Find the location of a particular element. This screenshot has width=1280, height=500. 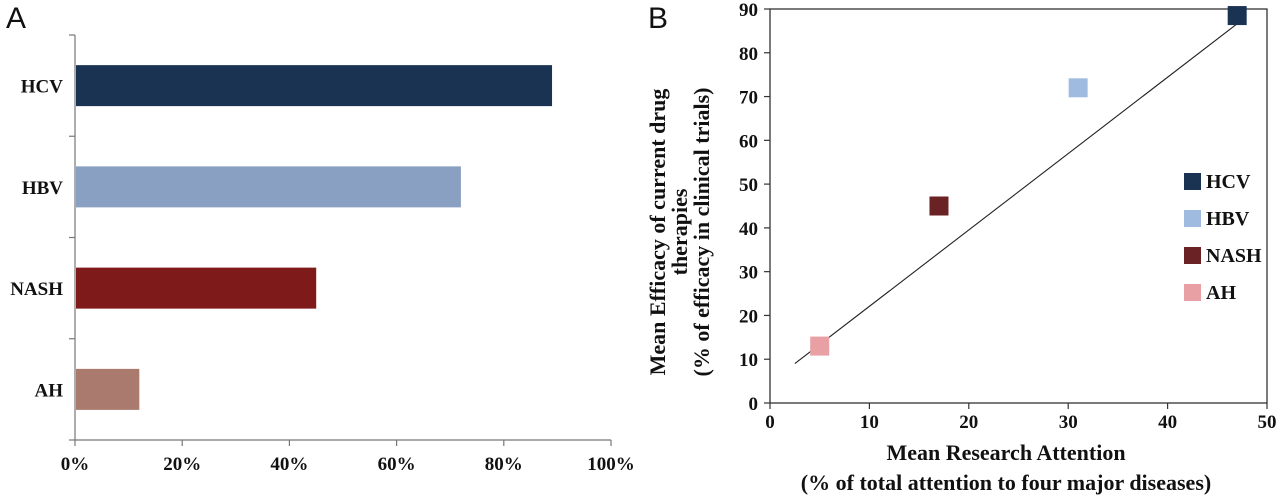

y-tick-label: 0 is located at coordinates (754, 404).